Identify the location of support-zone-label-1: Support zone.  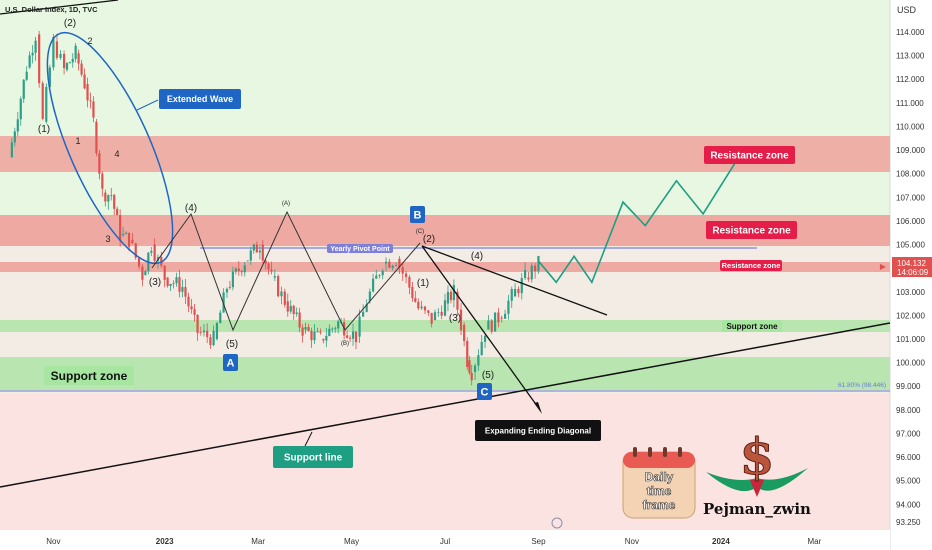
(752, 326).